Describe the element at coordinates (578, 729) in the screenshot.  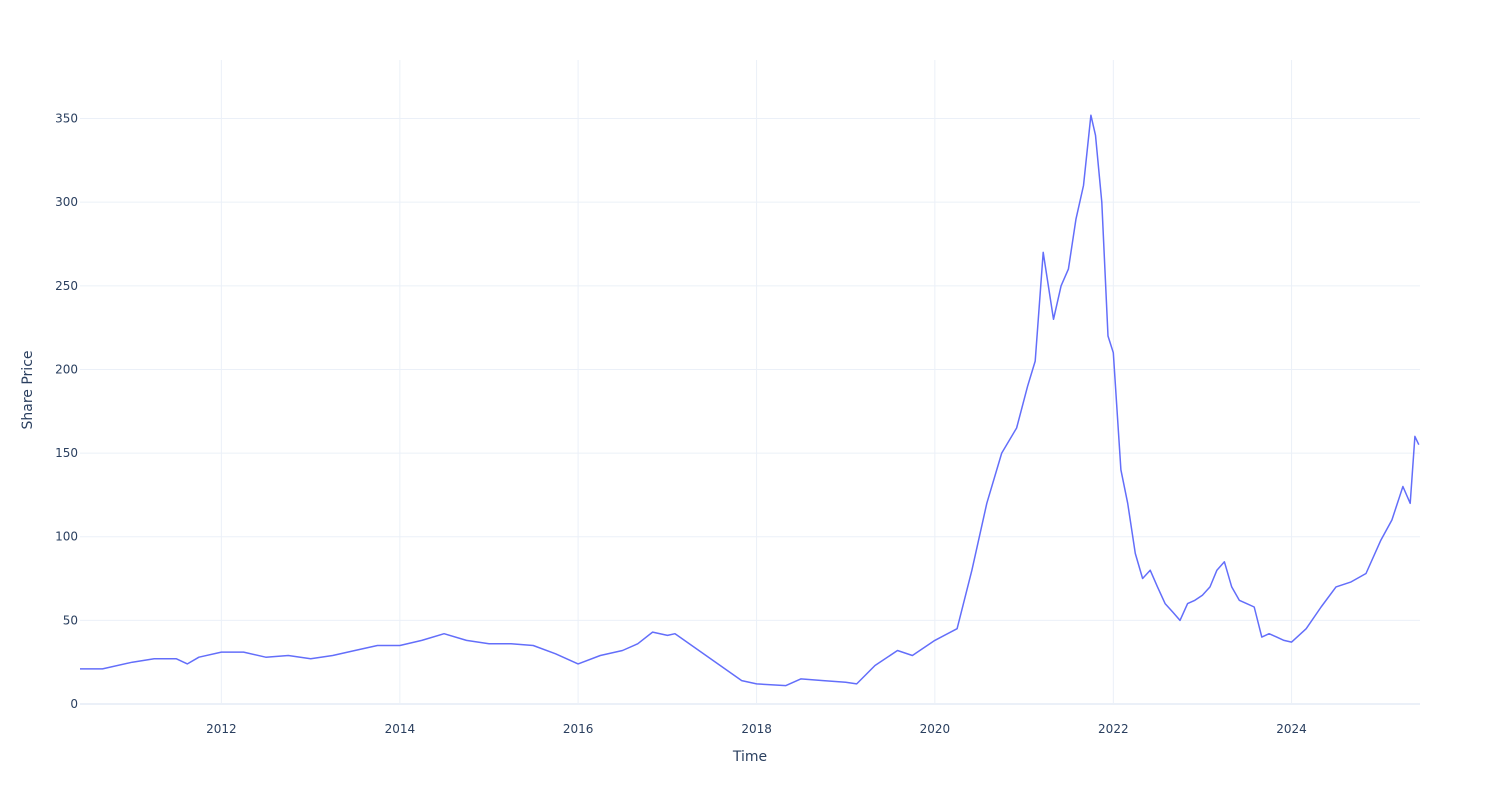
I see `x-tick-label: 2016` at that location.